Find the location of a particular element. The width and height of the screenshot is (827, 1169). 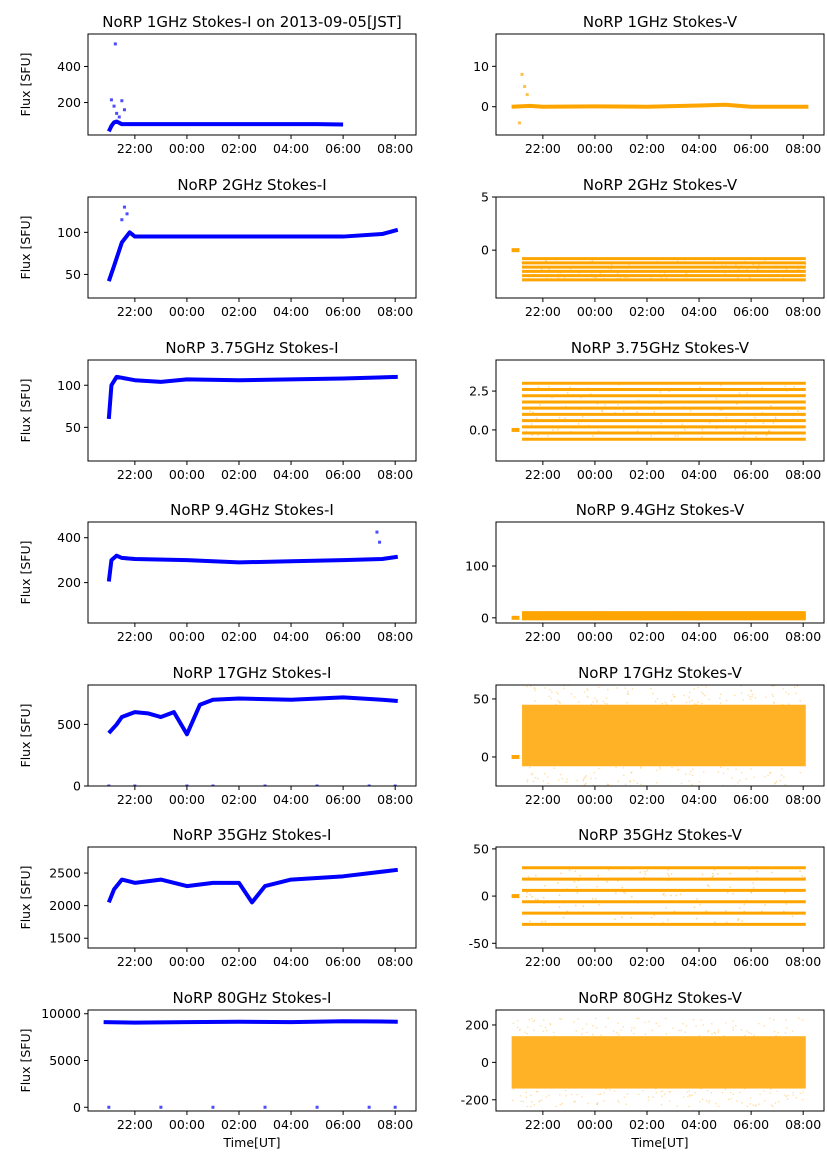

y-tick-label: -200 is located at coordinates (475, 1099).